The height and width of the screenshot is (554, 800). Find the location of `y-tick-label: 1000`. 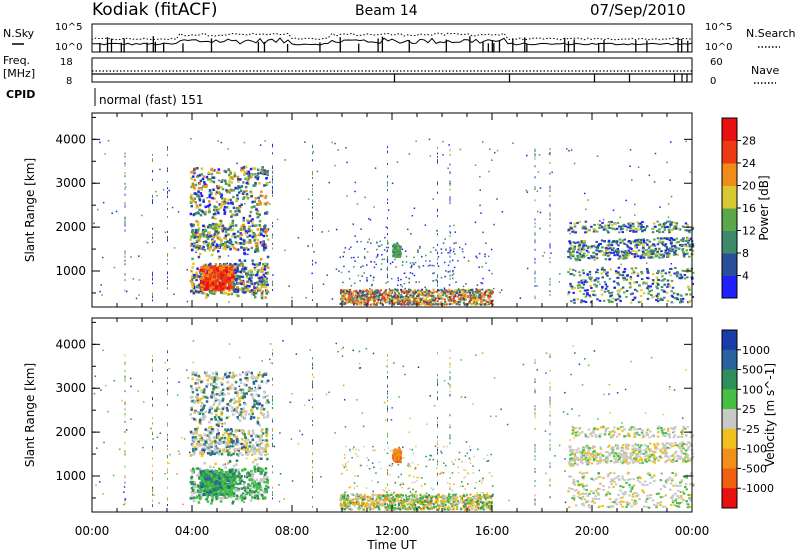

y-tick-label: 1000 is located at coordinates (70, 271).